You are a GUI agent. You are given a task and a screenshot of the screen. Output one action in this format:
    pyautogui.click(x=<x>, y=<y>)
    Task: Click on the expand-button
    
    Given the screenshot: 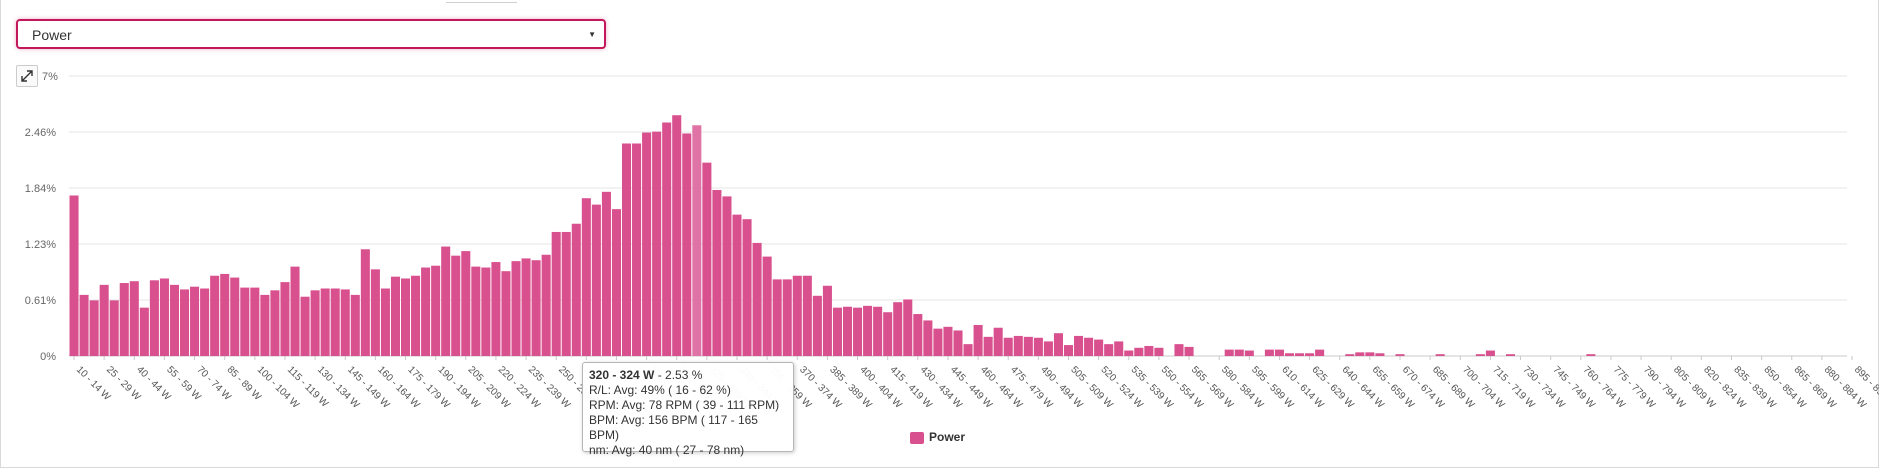 What is the action you would take?
    pyautogui.click(x=27, y=76)
    